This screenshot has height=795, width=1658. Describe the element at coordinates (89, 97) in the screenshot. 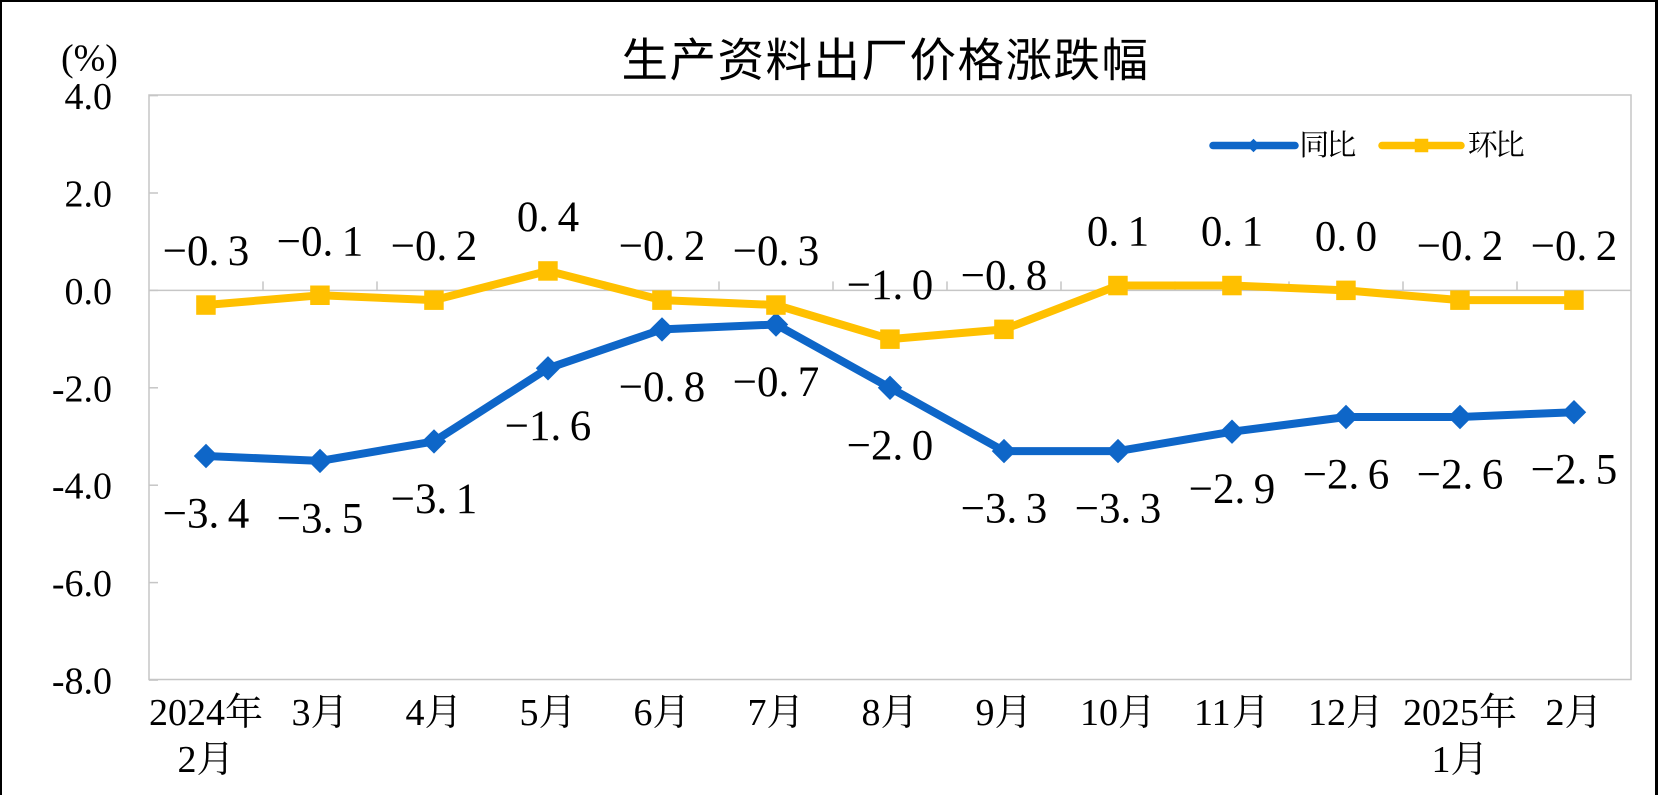

I see `svg-text: 4.0` at that location.